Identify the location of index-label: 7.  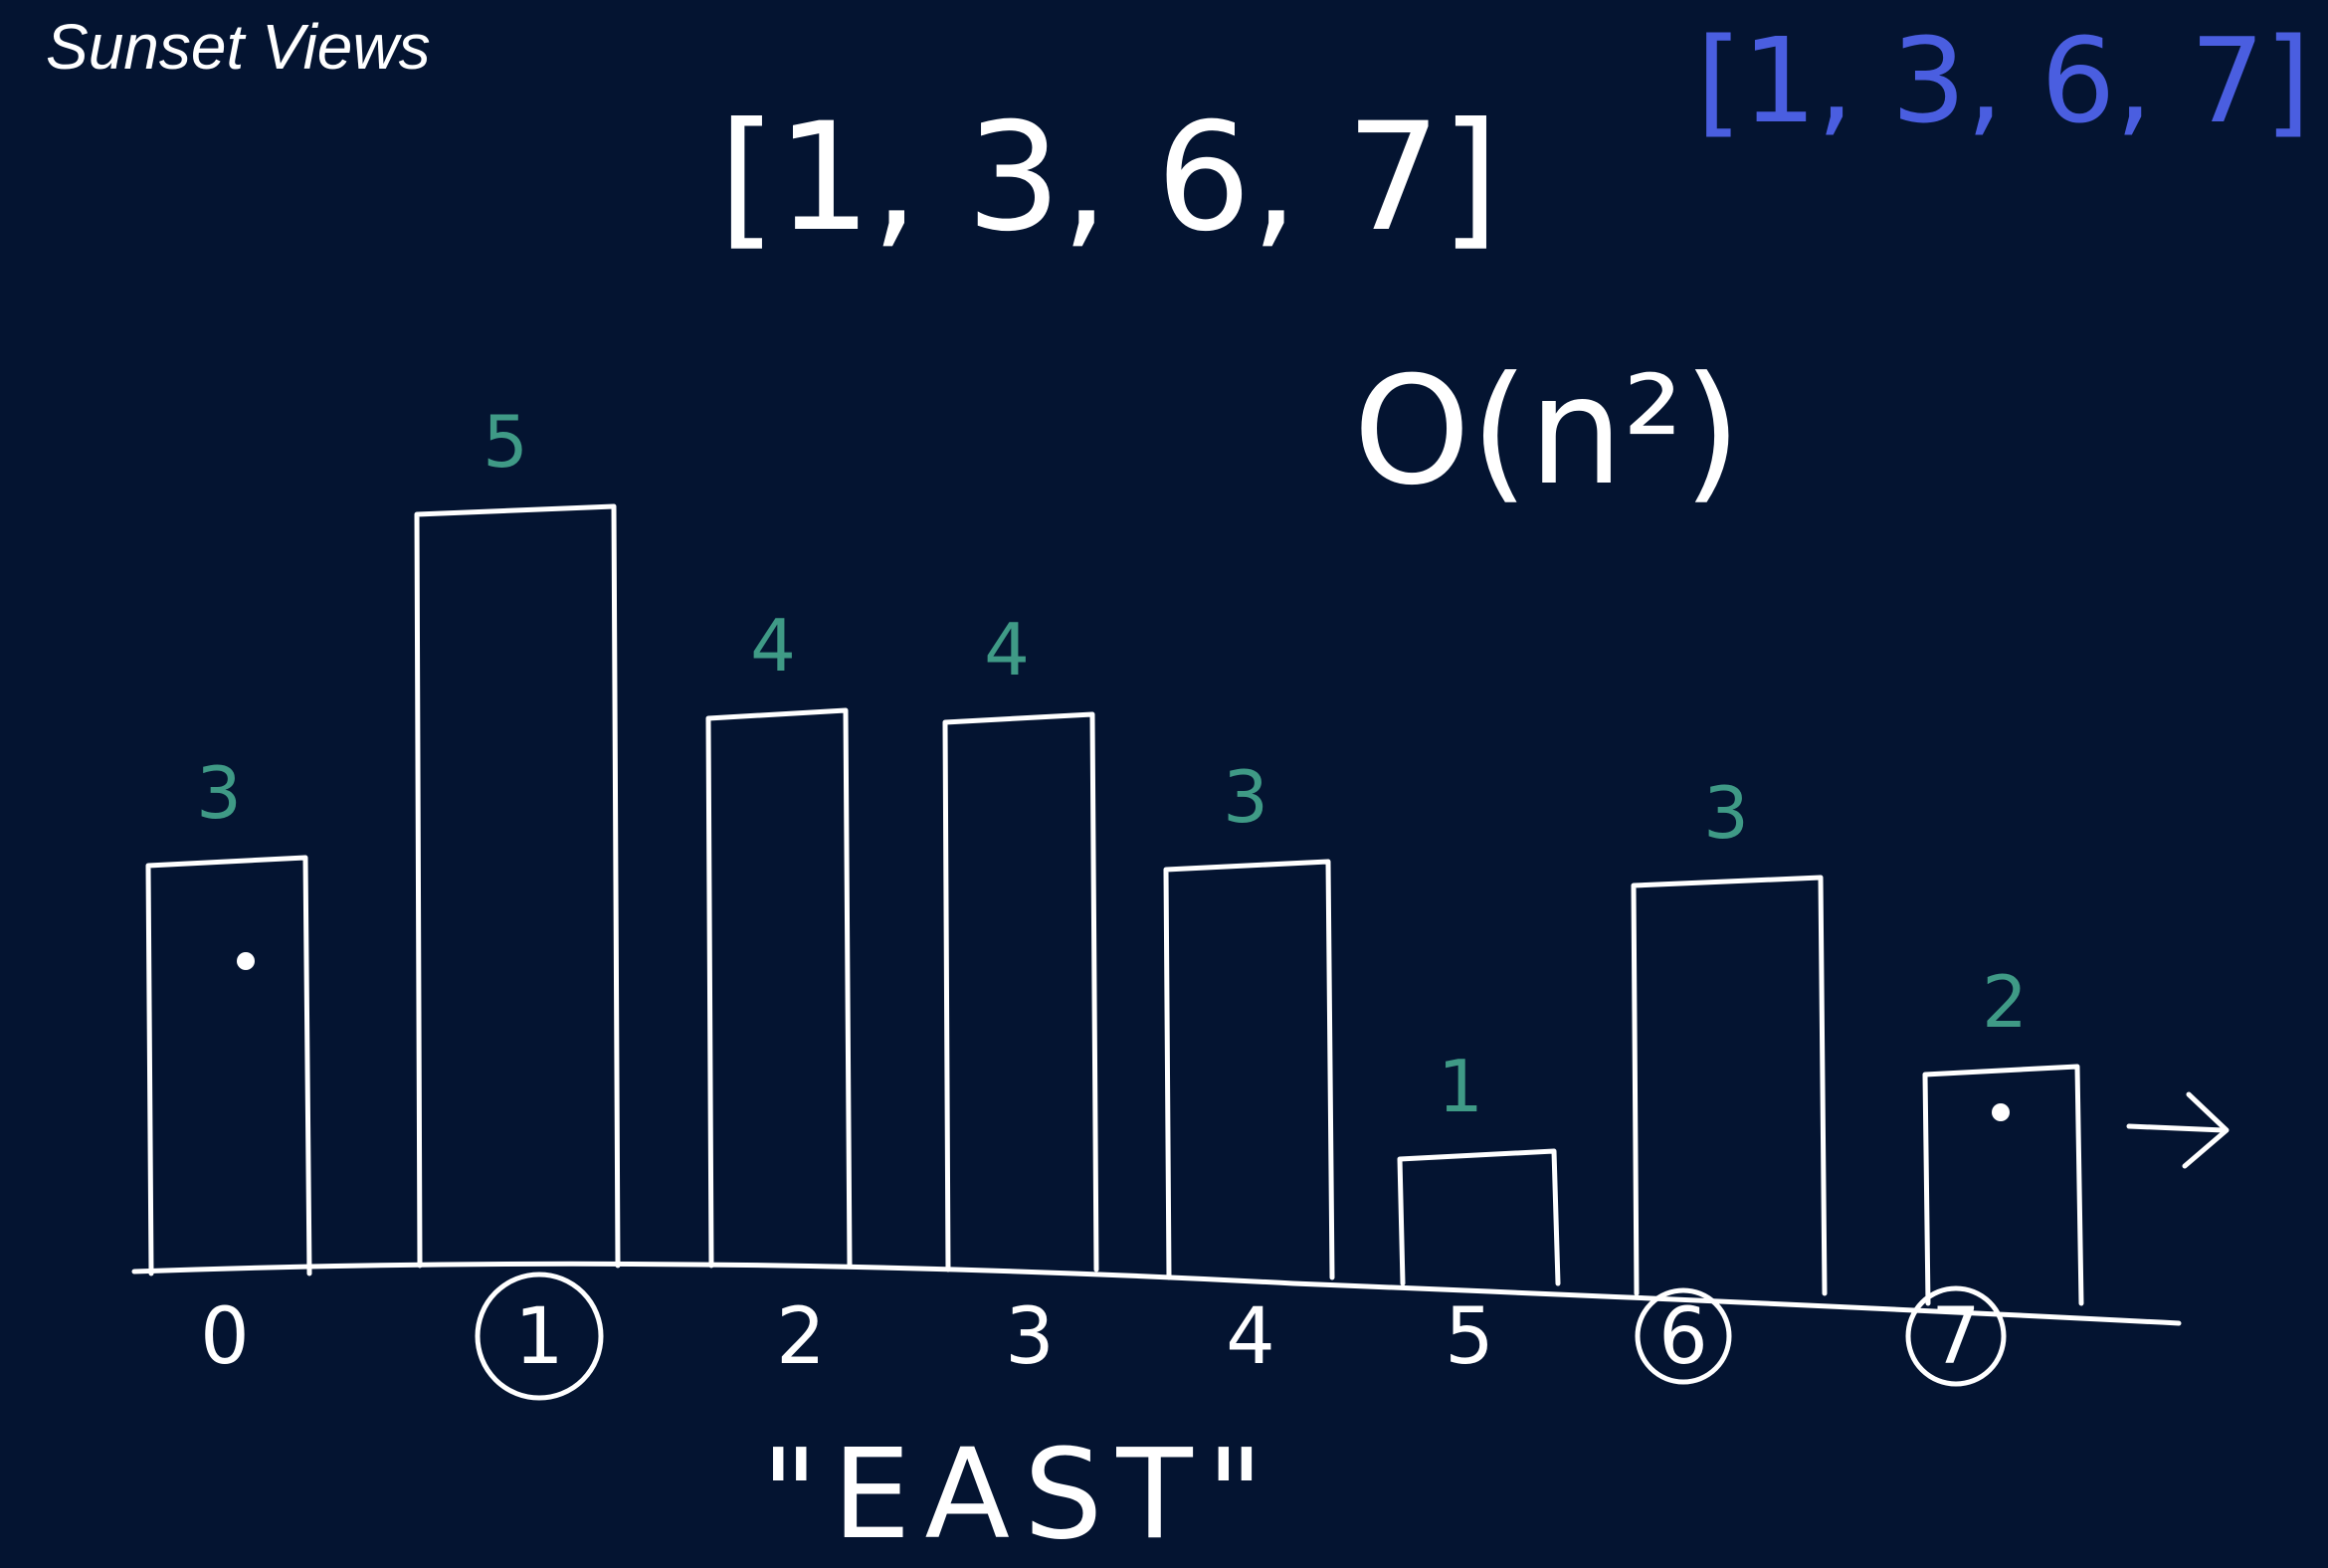
(1956, 1337).